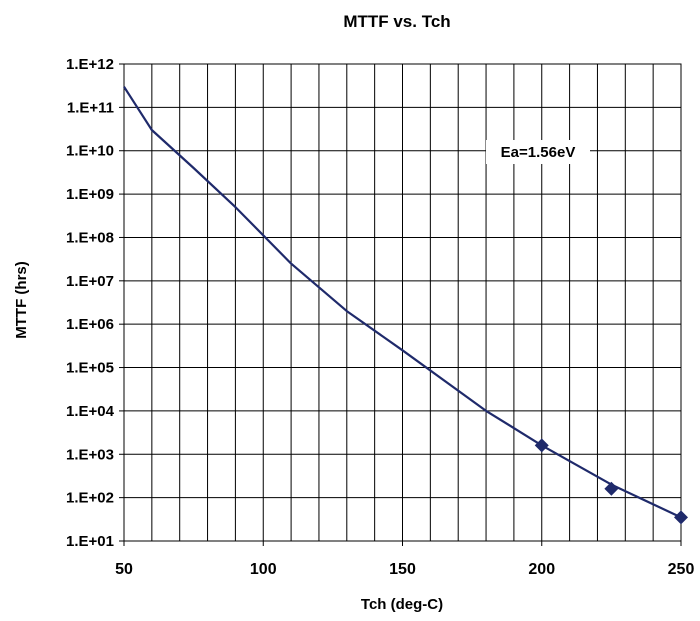 This screenshot has height=621, width=700. Describe the element at coordinates (263, 569) in the screenshot. I see `x-tick-label: 100` at that location.